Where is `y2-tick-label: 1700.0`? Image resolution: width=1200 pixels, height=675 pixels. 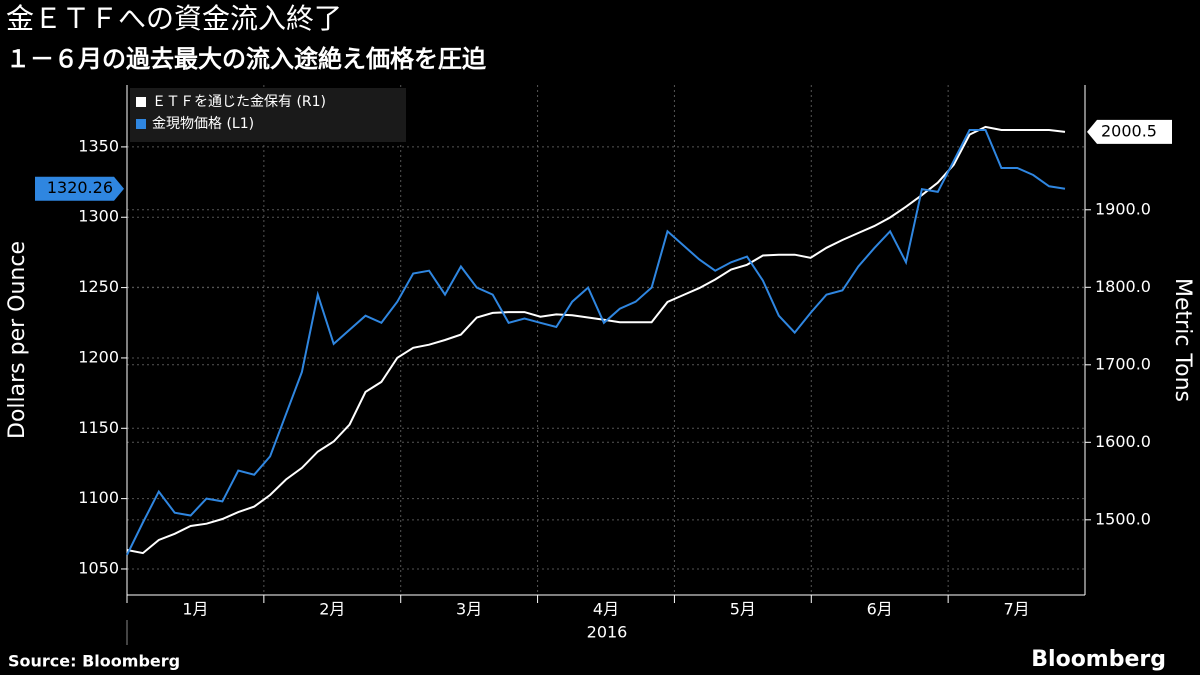
y2-tick-label: 1700.0 is located at coordinates (1123, 363).